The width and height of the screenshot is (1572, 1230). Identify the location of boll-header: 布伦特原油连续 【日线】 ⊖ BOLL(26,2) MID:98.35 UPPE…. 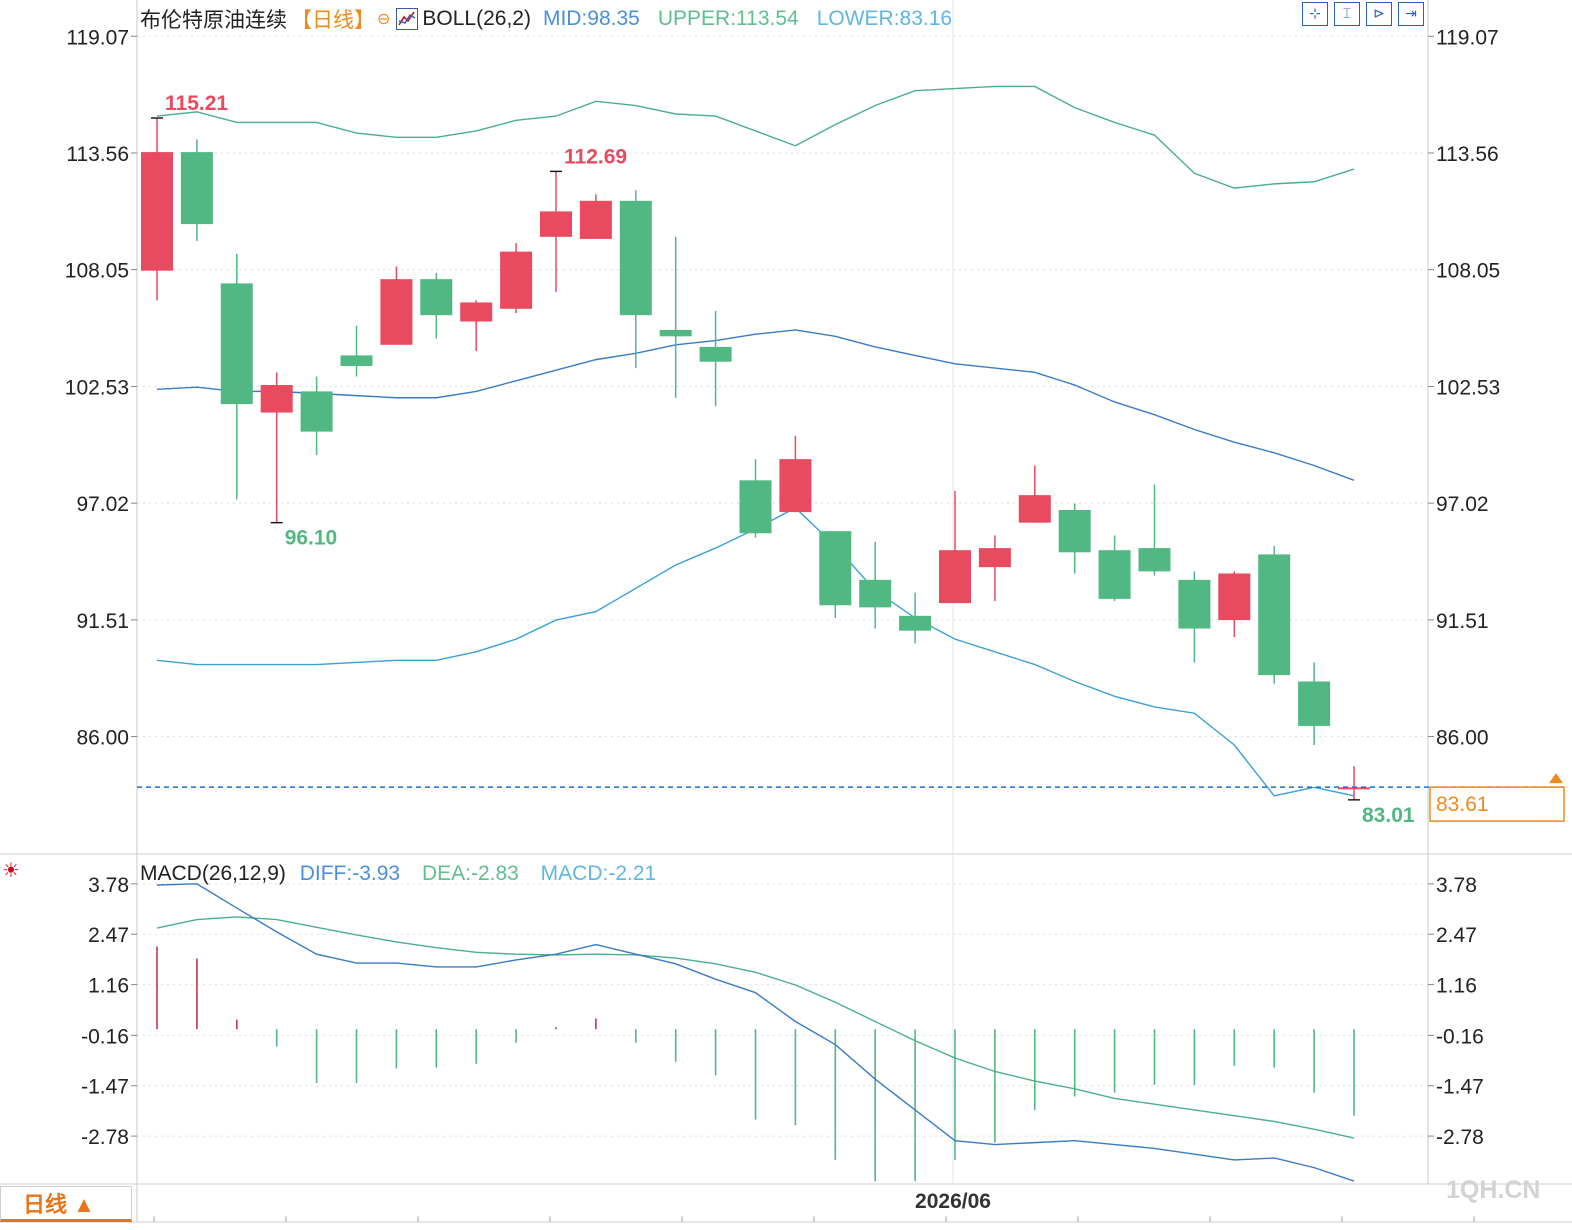
(546, 19).